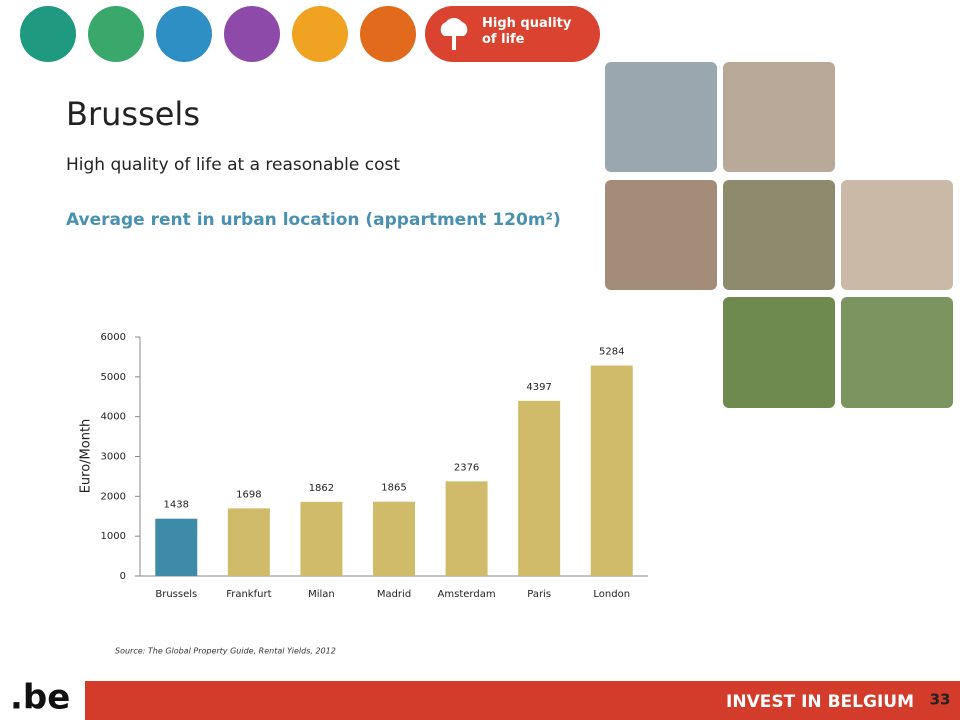 The width and height of the screenshot is (960, 720). Describe the element at coordinates (394, 594) in the screenshot. I see `x-tick-label: Madrid` at that location.